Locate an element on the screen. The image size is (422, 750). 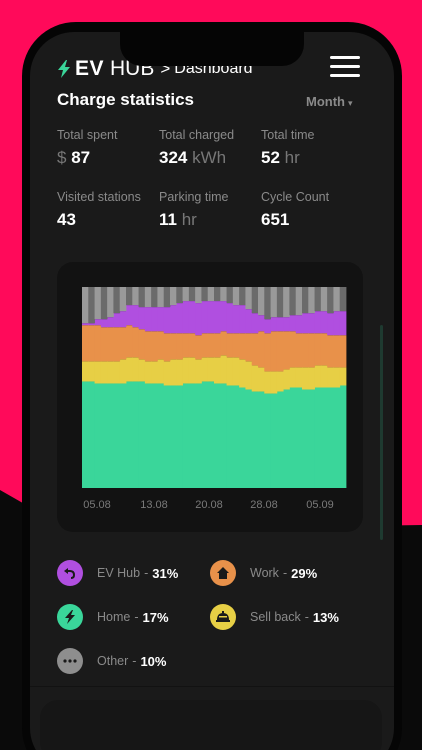
stat-label: Total time is located at coordinates (288, 135).